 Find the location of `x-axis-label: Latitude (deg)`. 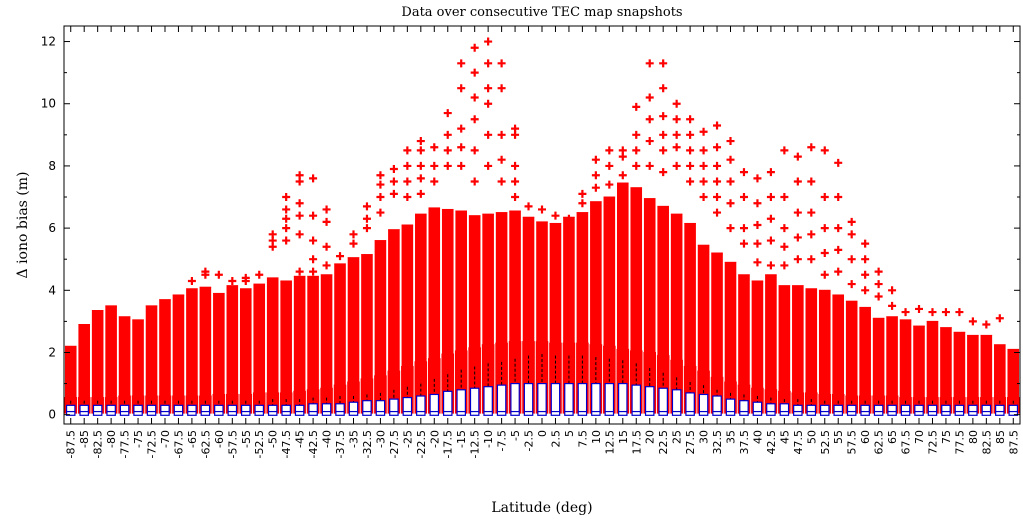

x-axis-label: Latitude (deg) is located at coordinates (541, 508).